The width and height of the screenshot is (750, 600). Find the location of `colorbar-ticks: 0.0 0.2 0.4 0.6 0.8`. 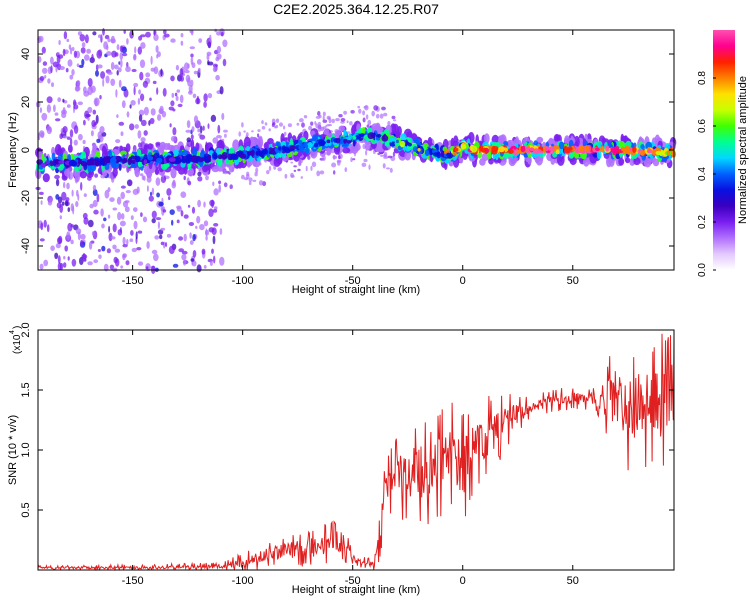

colorbar-ticks: 0.0 0.2 0.4 0.6 0.8 is located at coordinates (706, 174).